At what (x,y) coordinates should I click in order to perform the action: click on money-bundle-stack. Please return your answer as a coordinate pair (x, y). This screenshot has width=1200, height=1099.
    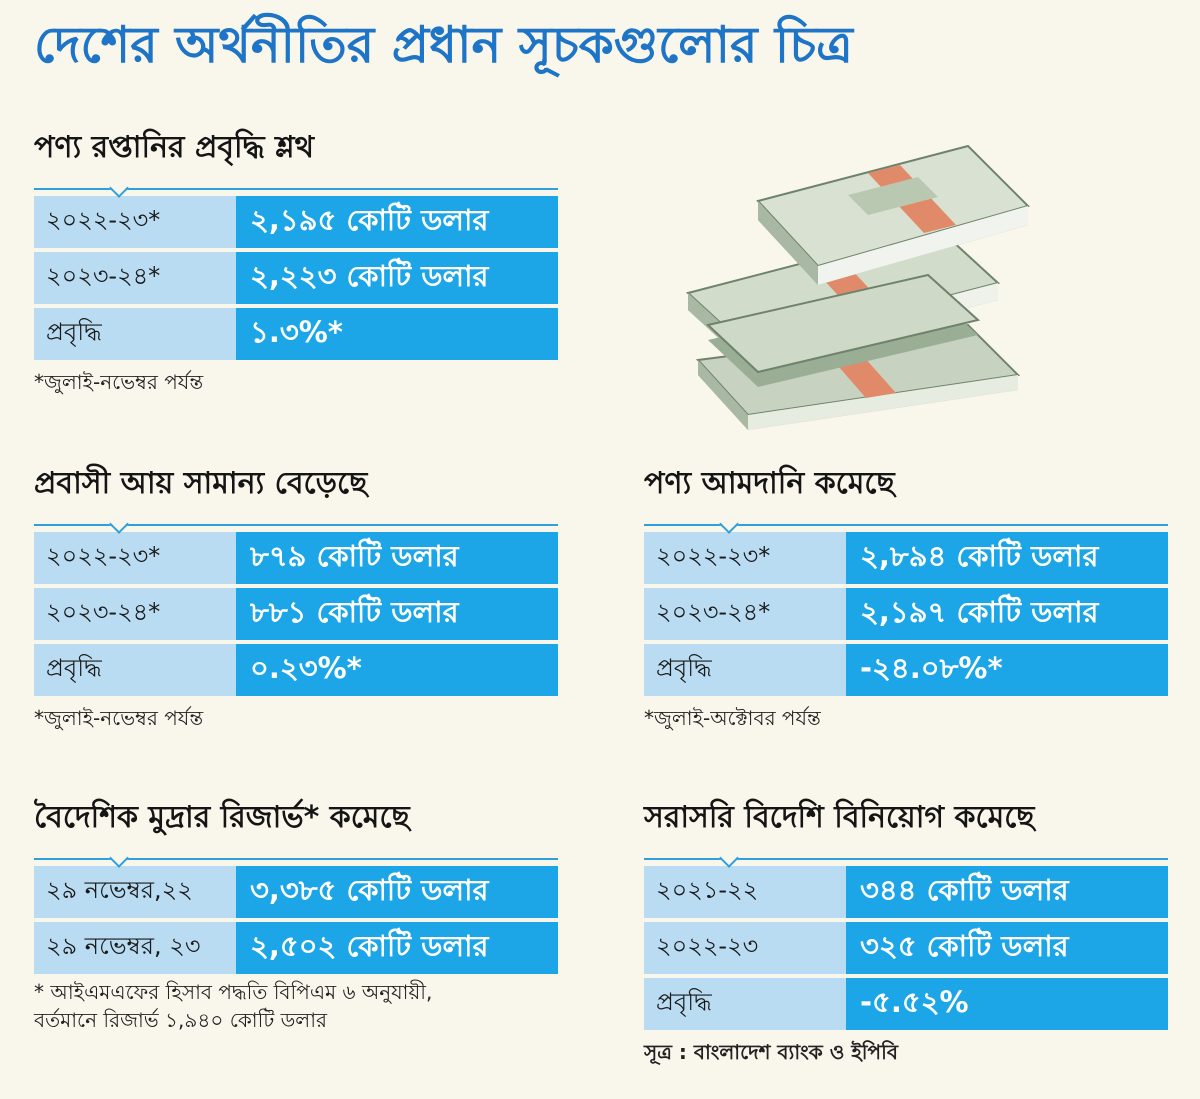
    Looking at the image, I should click on (843, 330).